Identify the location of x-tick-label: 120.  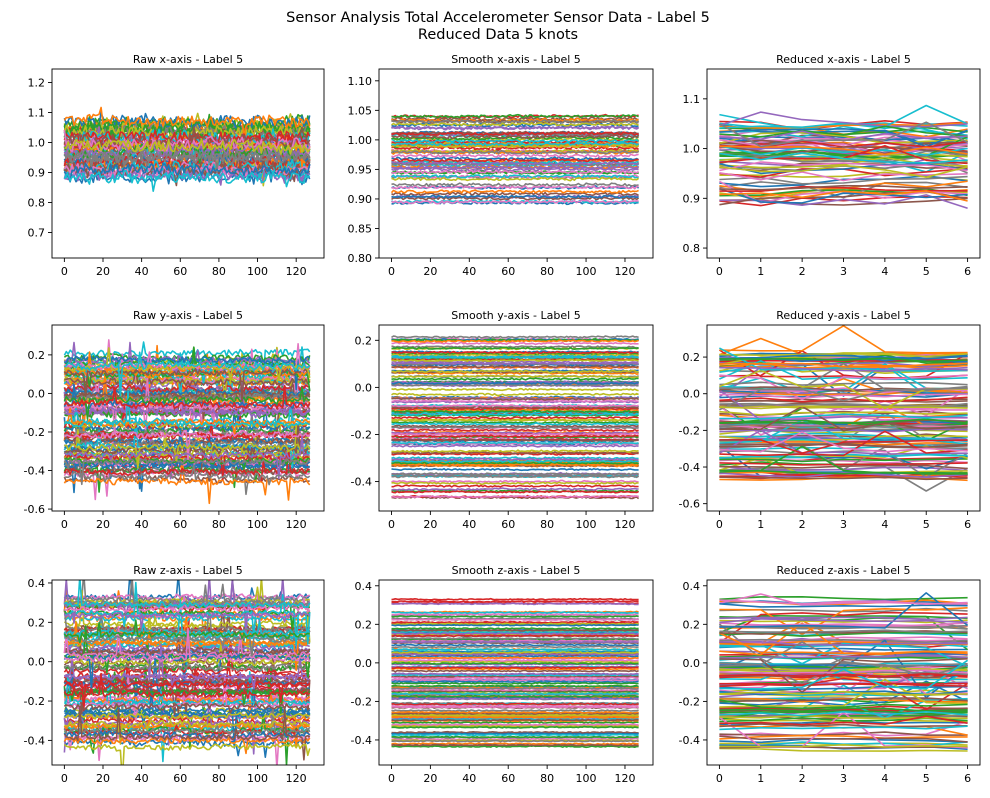
(624, 524).